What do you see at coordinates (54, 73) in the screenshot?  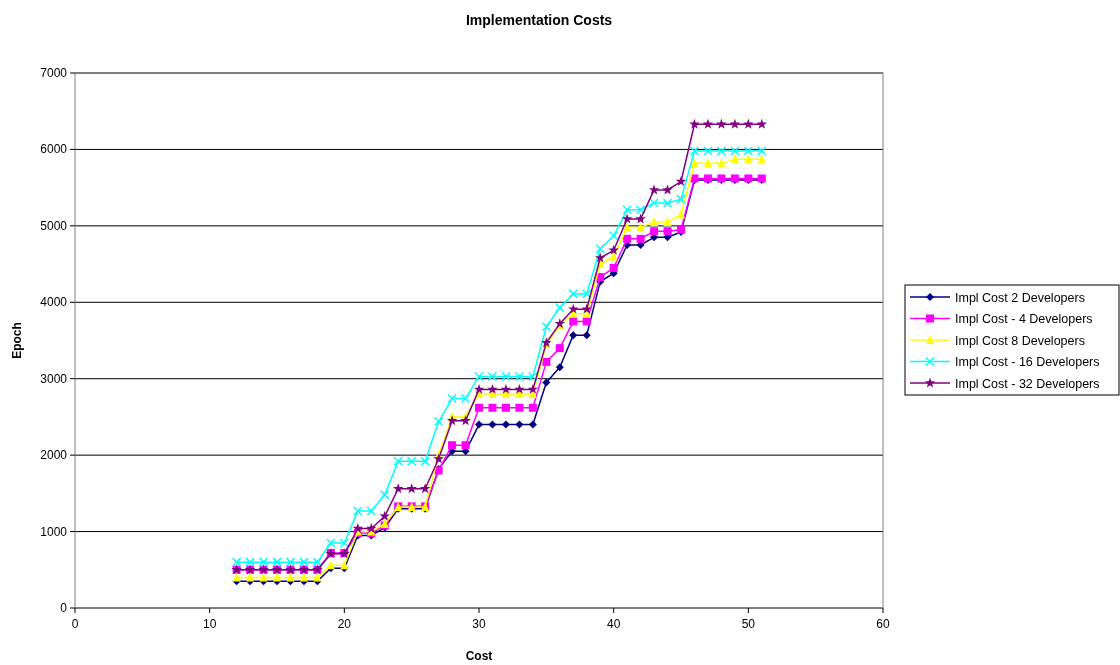 I see `y-tick-label: 7000` at bounding box center [54, 73].